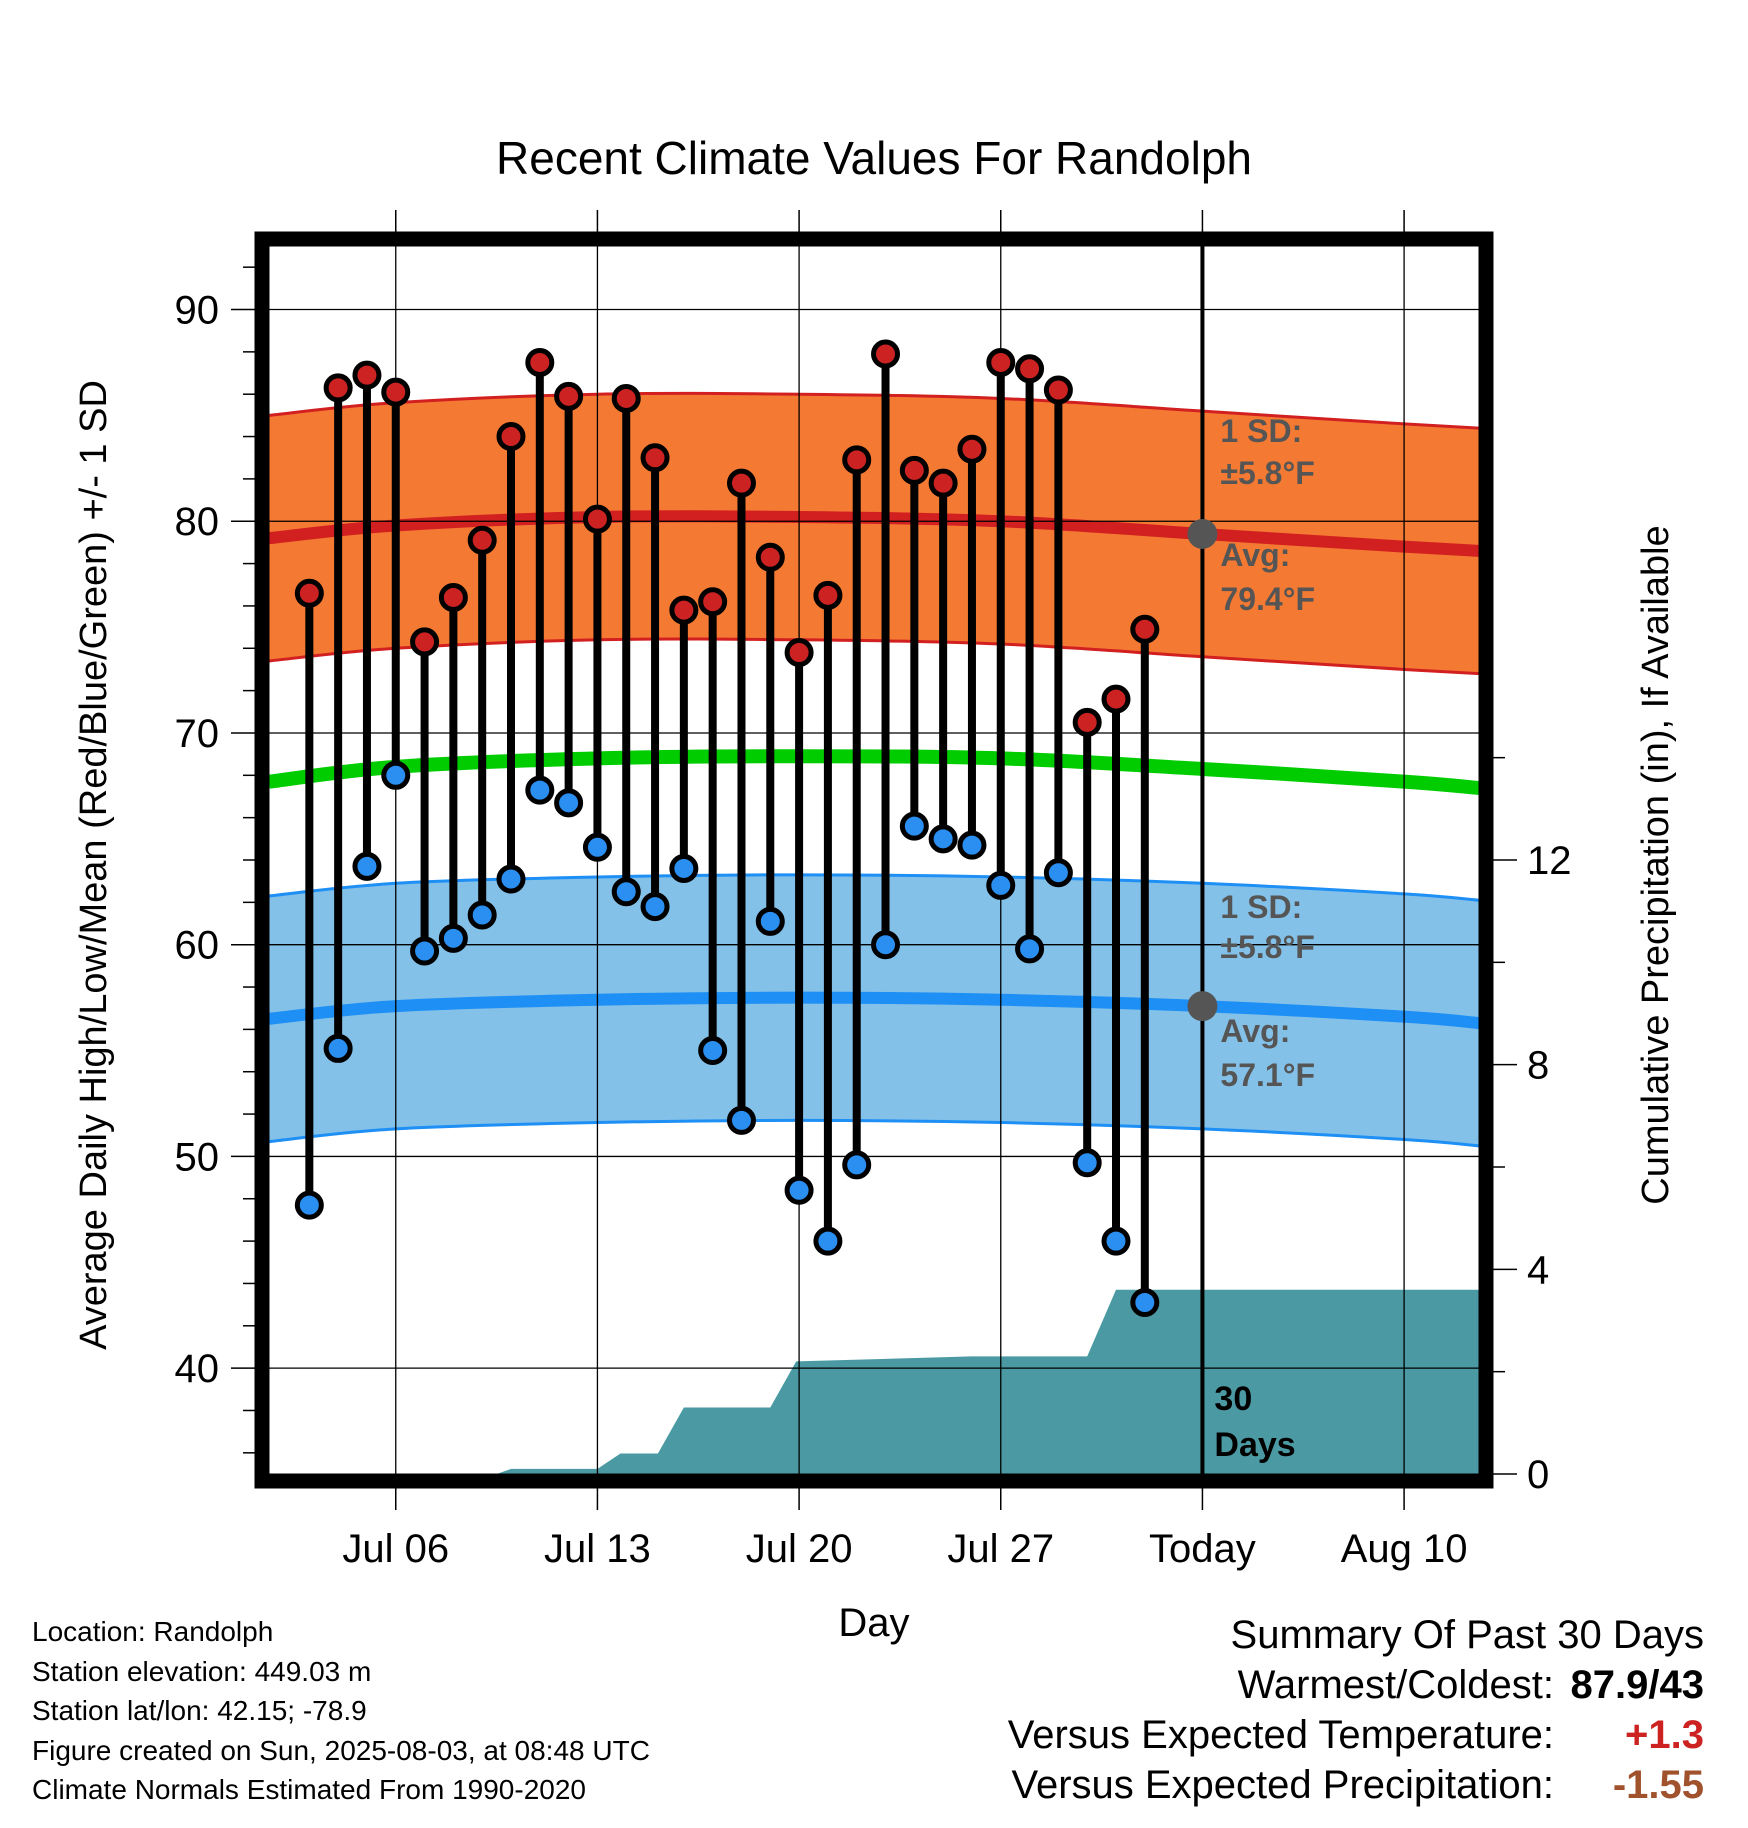 The width and height of the screenshot is (1748, 1828). I want to click on low-sd-value: ±5.8°F, so click(1267, 947).